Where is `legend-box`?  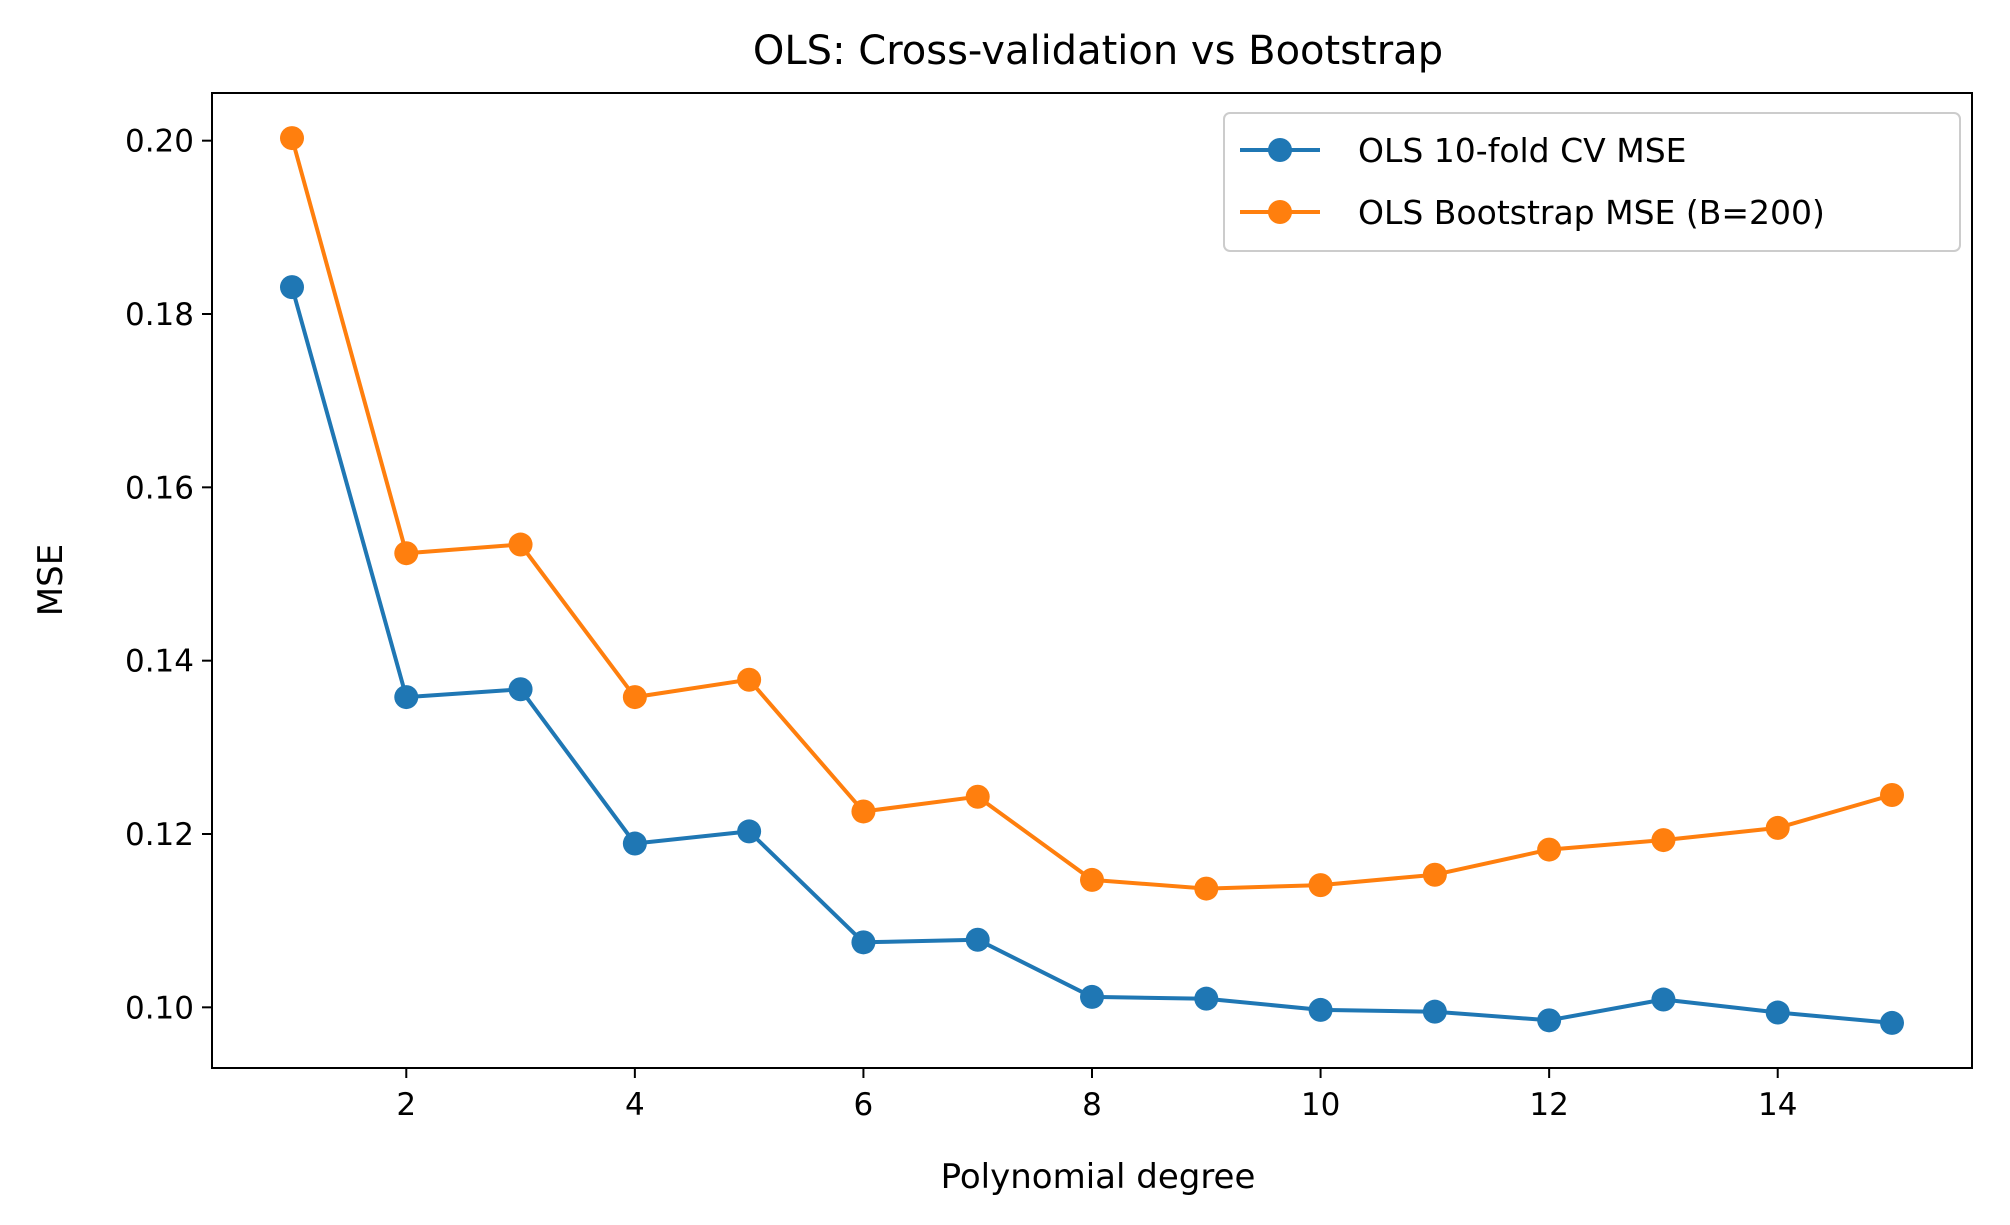
legend-box is located at coordinates (1592, 182).